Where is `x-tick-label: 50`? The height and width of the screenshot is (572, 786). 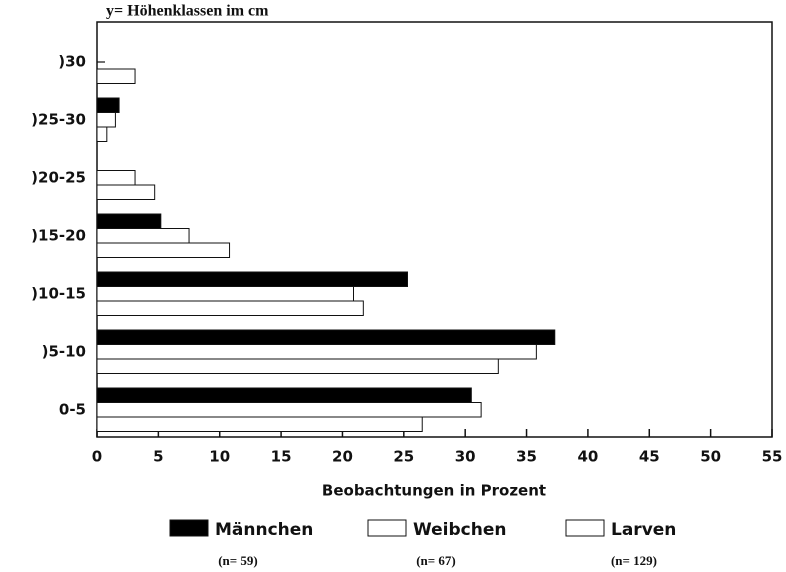
x-tick-label: 50 is located at coordinates (710, 457).